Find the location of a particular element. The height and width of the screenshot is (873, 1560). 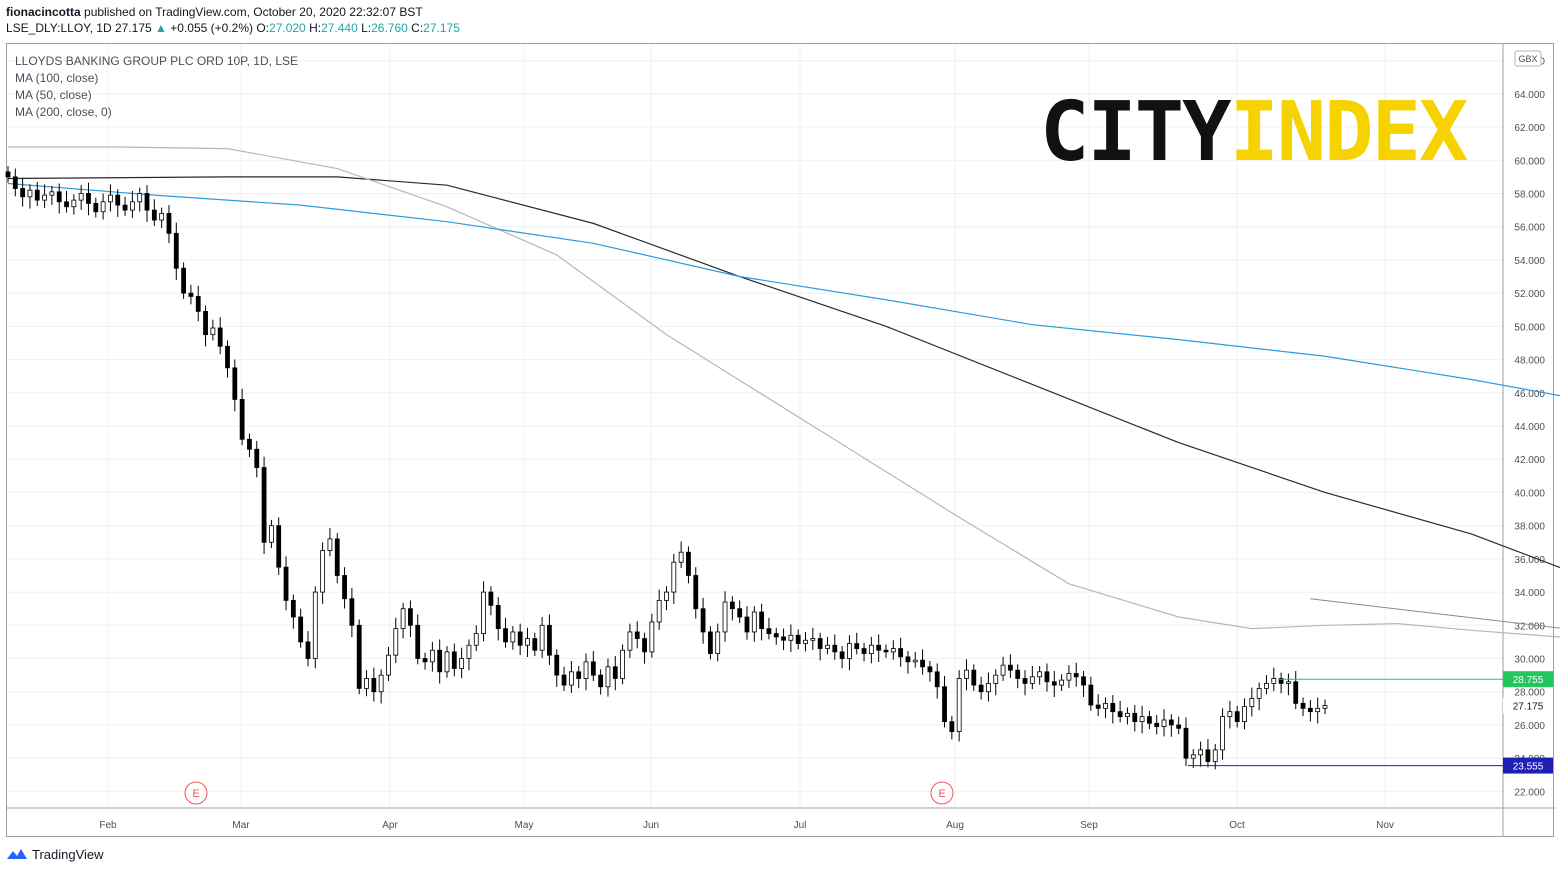

tradingview-brand: TradingView is located at coordinates (55, 854).